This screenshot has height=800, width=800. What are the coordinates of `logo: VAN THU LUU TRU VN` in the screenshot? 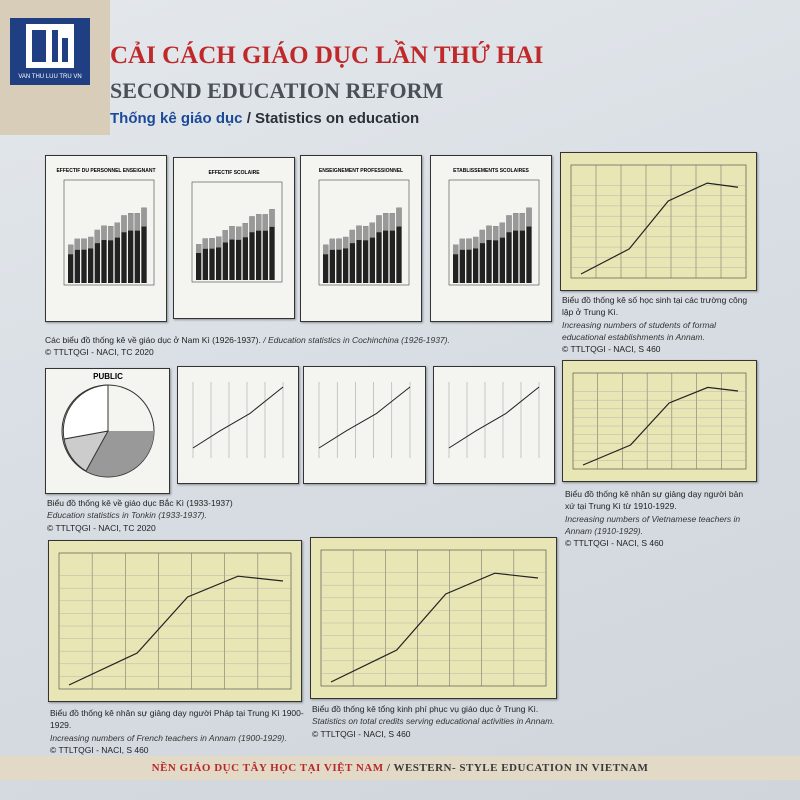 It's located at (50, 51).